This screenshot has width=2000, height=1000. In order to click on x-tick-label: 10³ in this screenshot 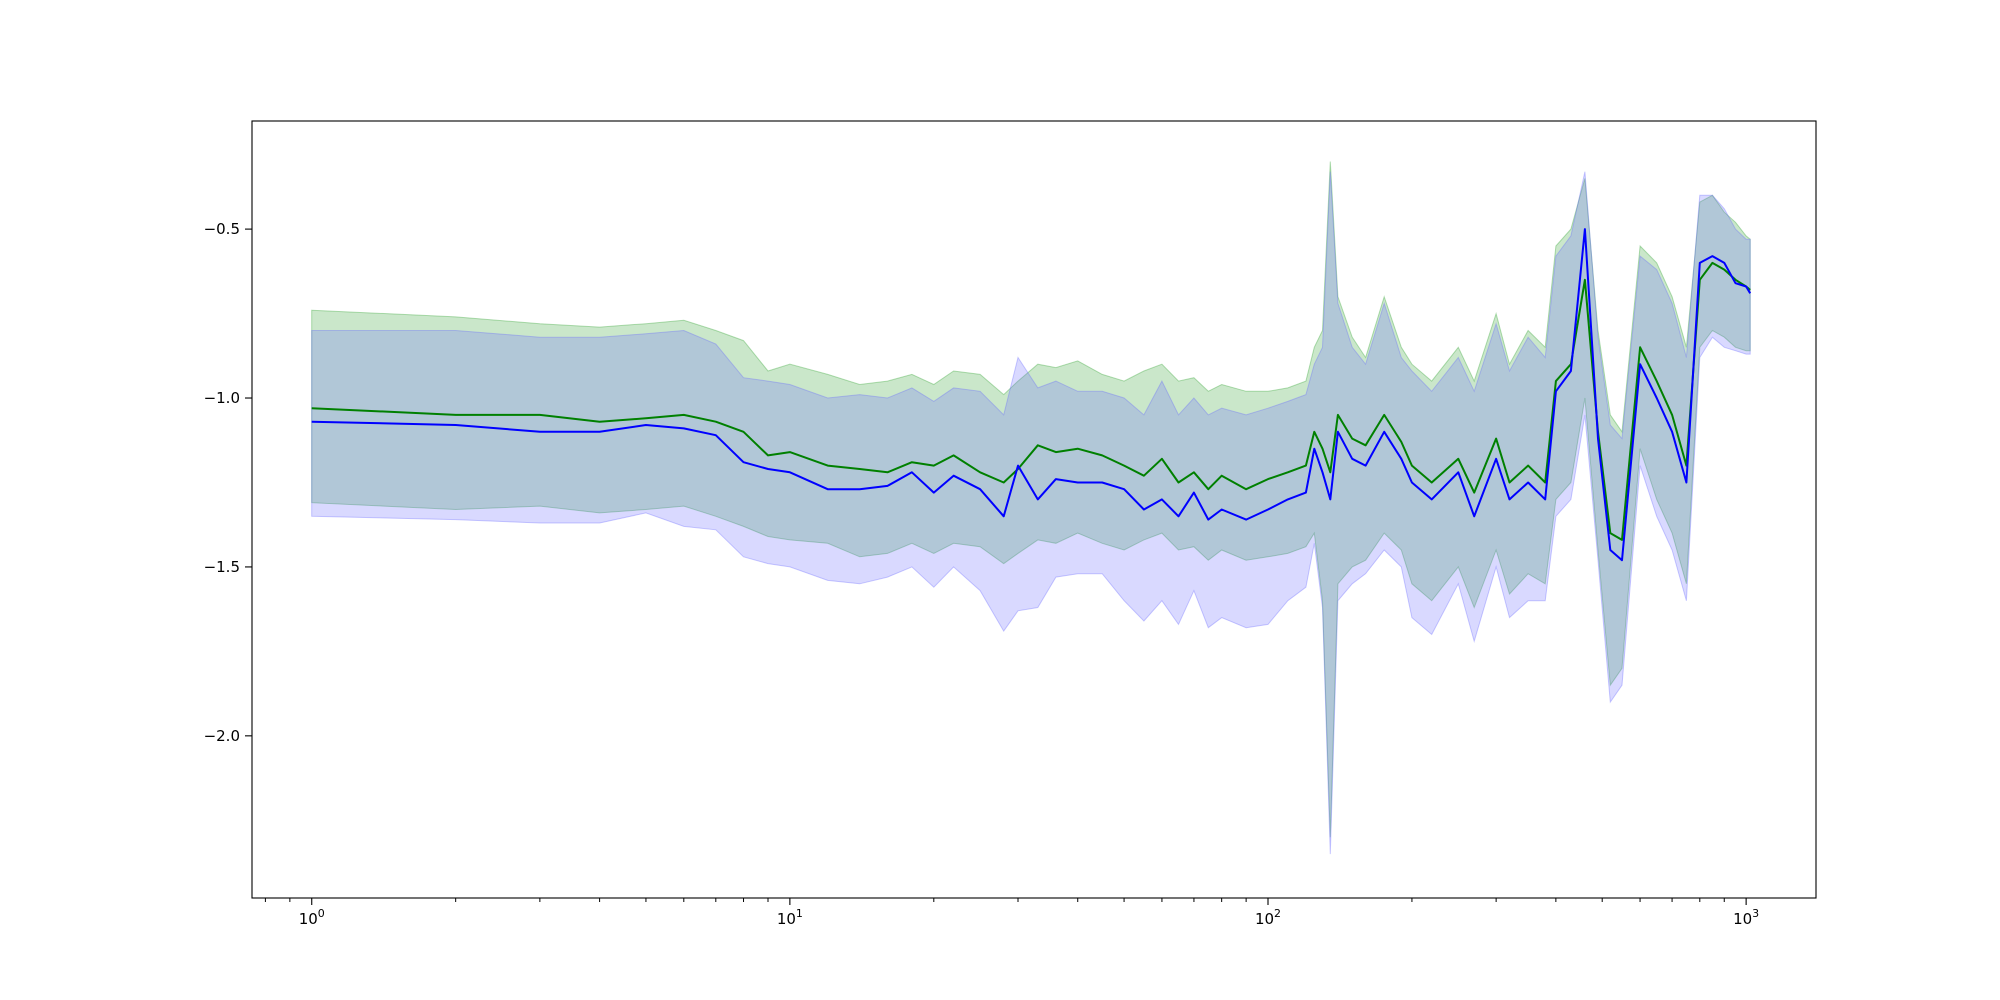, I will do `click(1746, 917)`.